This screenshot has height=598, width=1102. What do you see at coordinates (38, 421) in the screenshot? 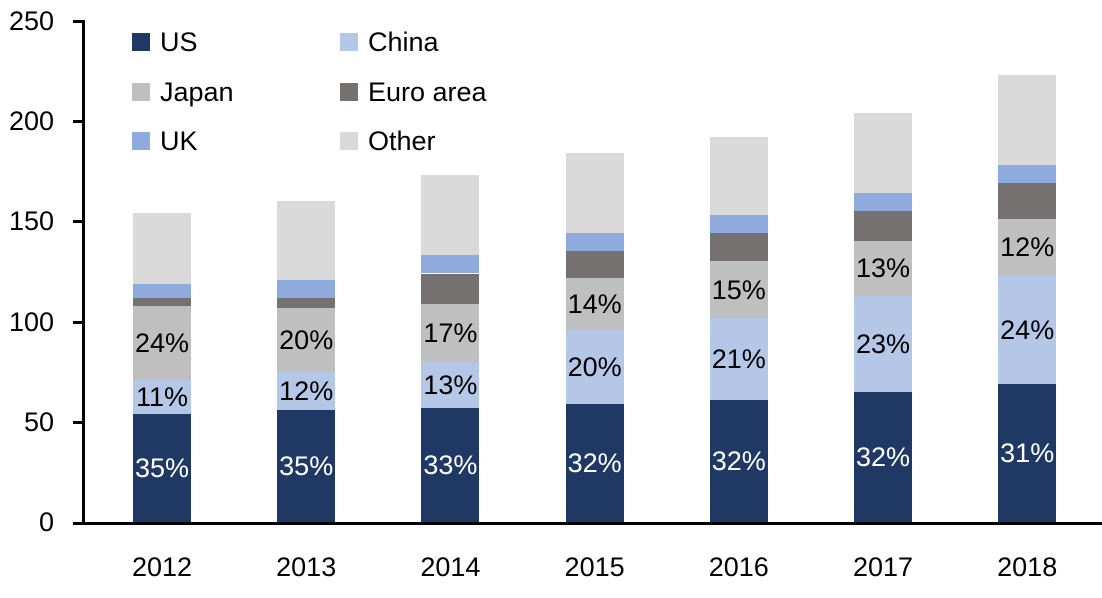
I see `y-tick-label: 50` at bounding box center [38, 421].